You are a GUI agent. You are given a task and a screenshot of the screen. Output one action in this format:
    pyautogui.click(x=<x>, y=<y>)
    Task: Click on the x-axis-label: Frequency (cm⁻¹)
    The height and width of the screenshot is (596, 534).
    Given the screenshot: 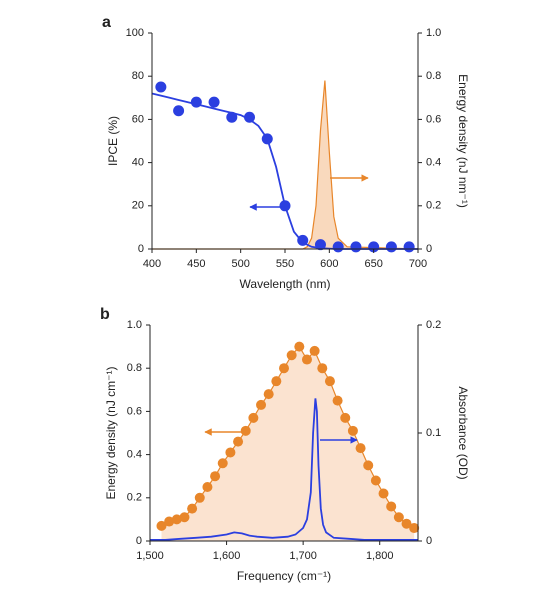 What is the action you would take?
    pyautogui.click(x=284, y=576)
    